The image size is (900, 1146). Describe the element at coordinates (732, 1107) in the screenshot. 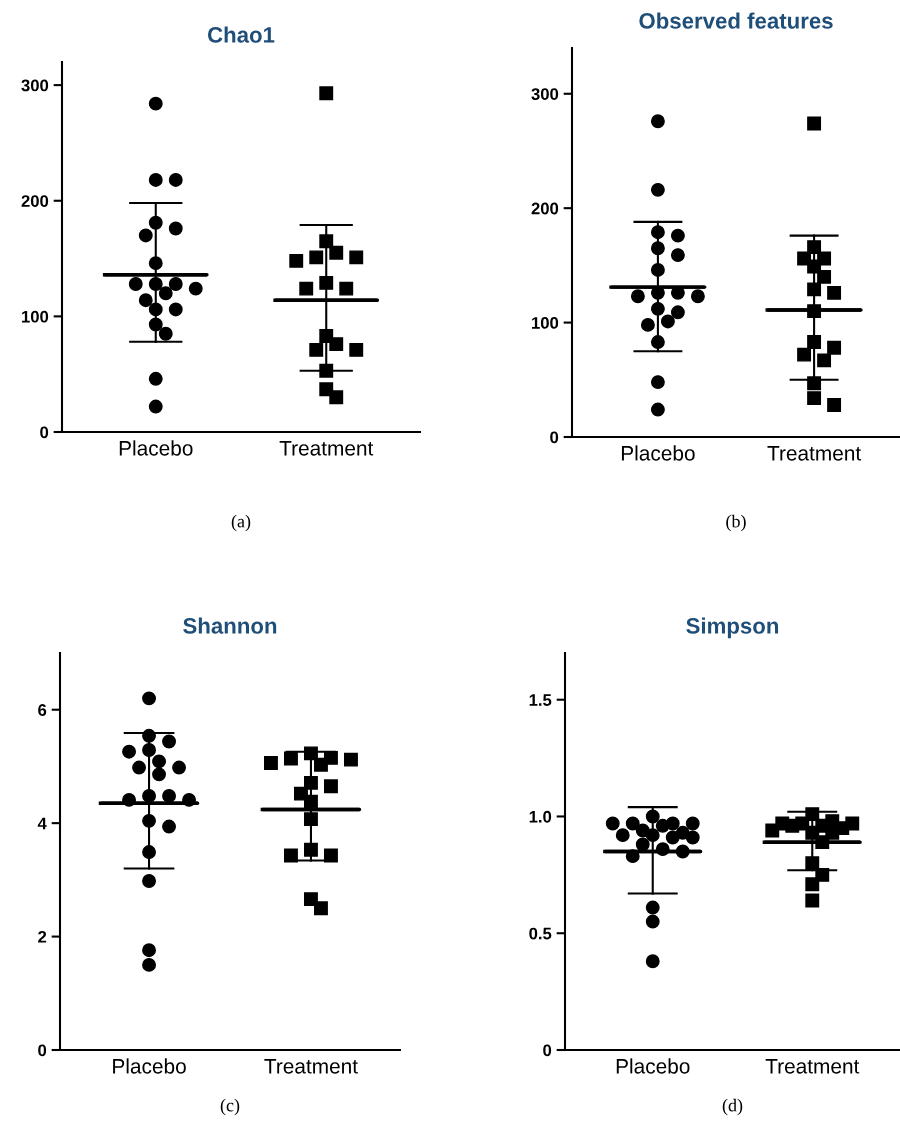

I see `text: (d)` at that location.